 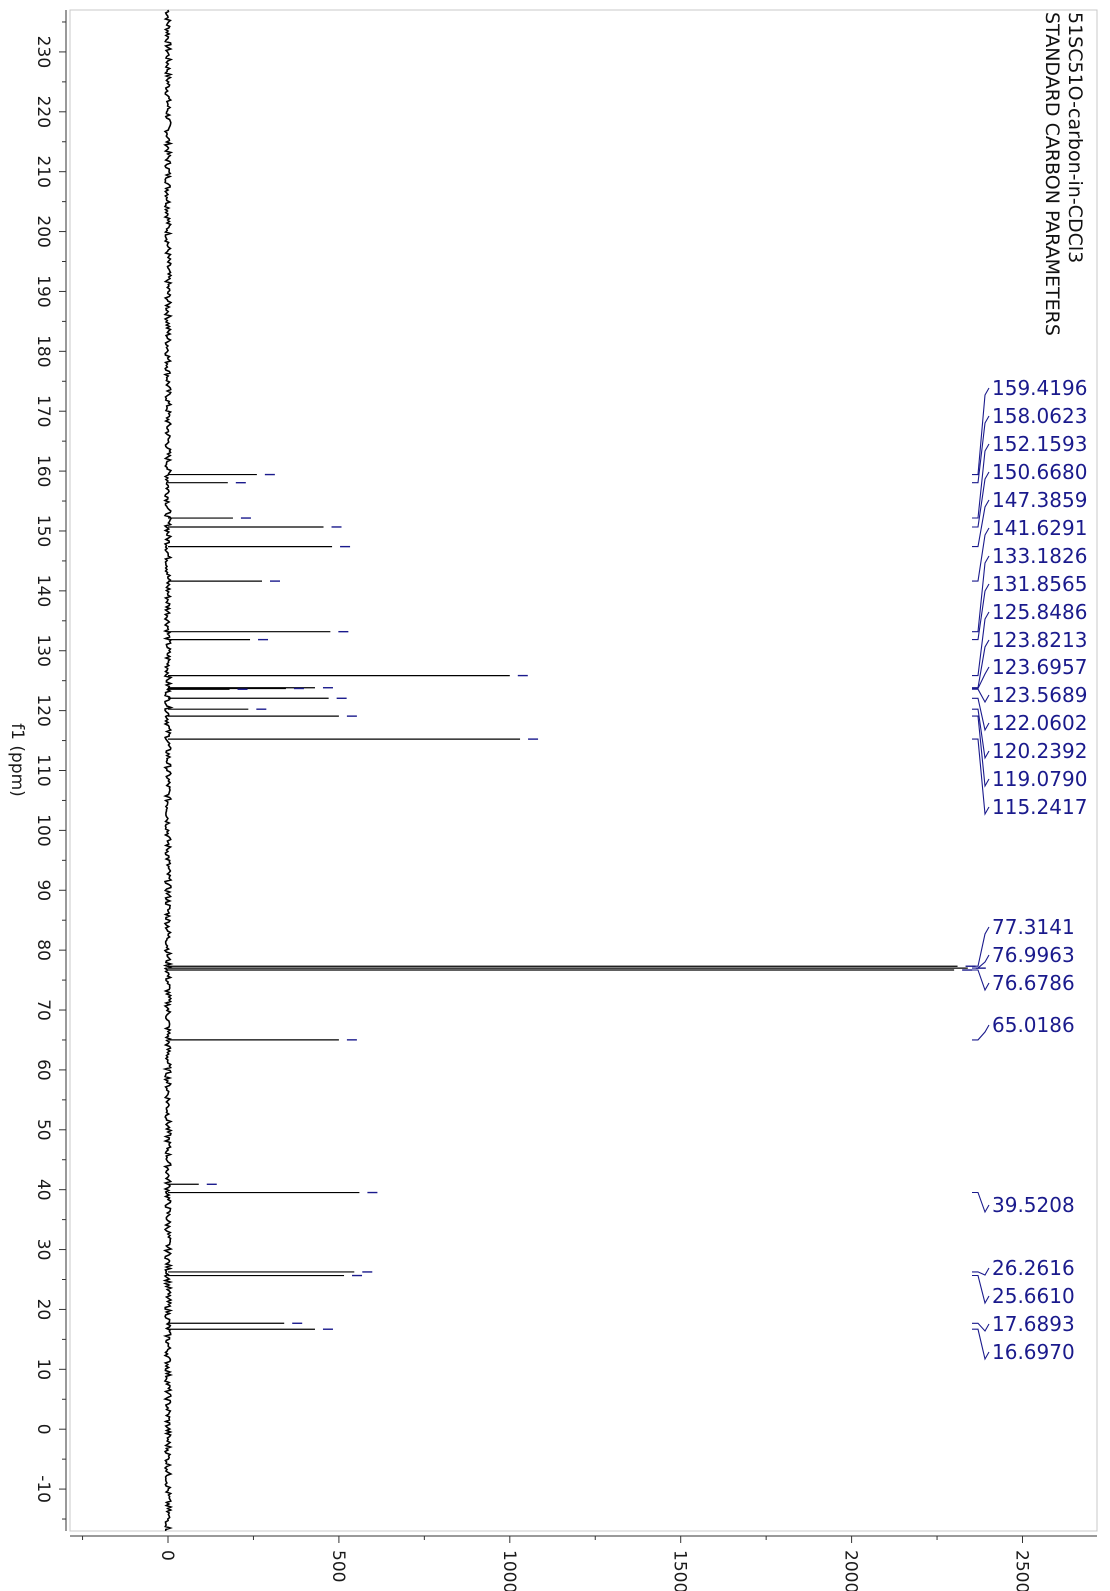 What do you see at coordinates (43, 1190) in the screenshot?
I see `ppm-tick-label-40: 40` at bounding box center [43, 1190].